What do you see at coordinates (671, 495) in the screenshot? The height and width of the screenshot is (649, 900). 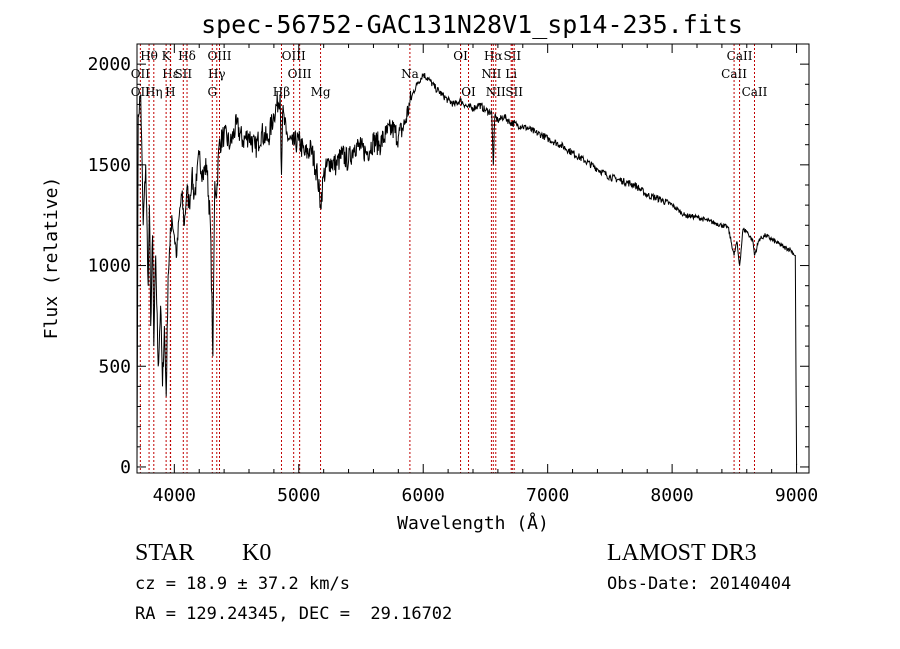 I see `x-tick-label: 8000` at bounding box center [671, 495].